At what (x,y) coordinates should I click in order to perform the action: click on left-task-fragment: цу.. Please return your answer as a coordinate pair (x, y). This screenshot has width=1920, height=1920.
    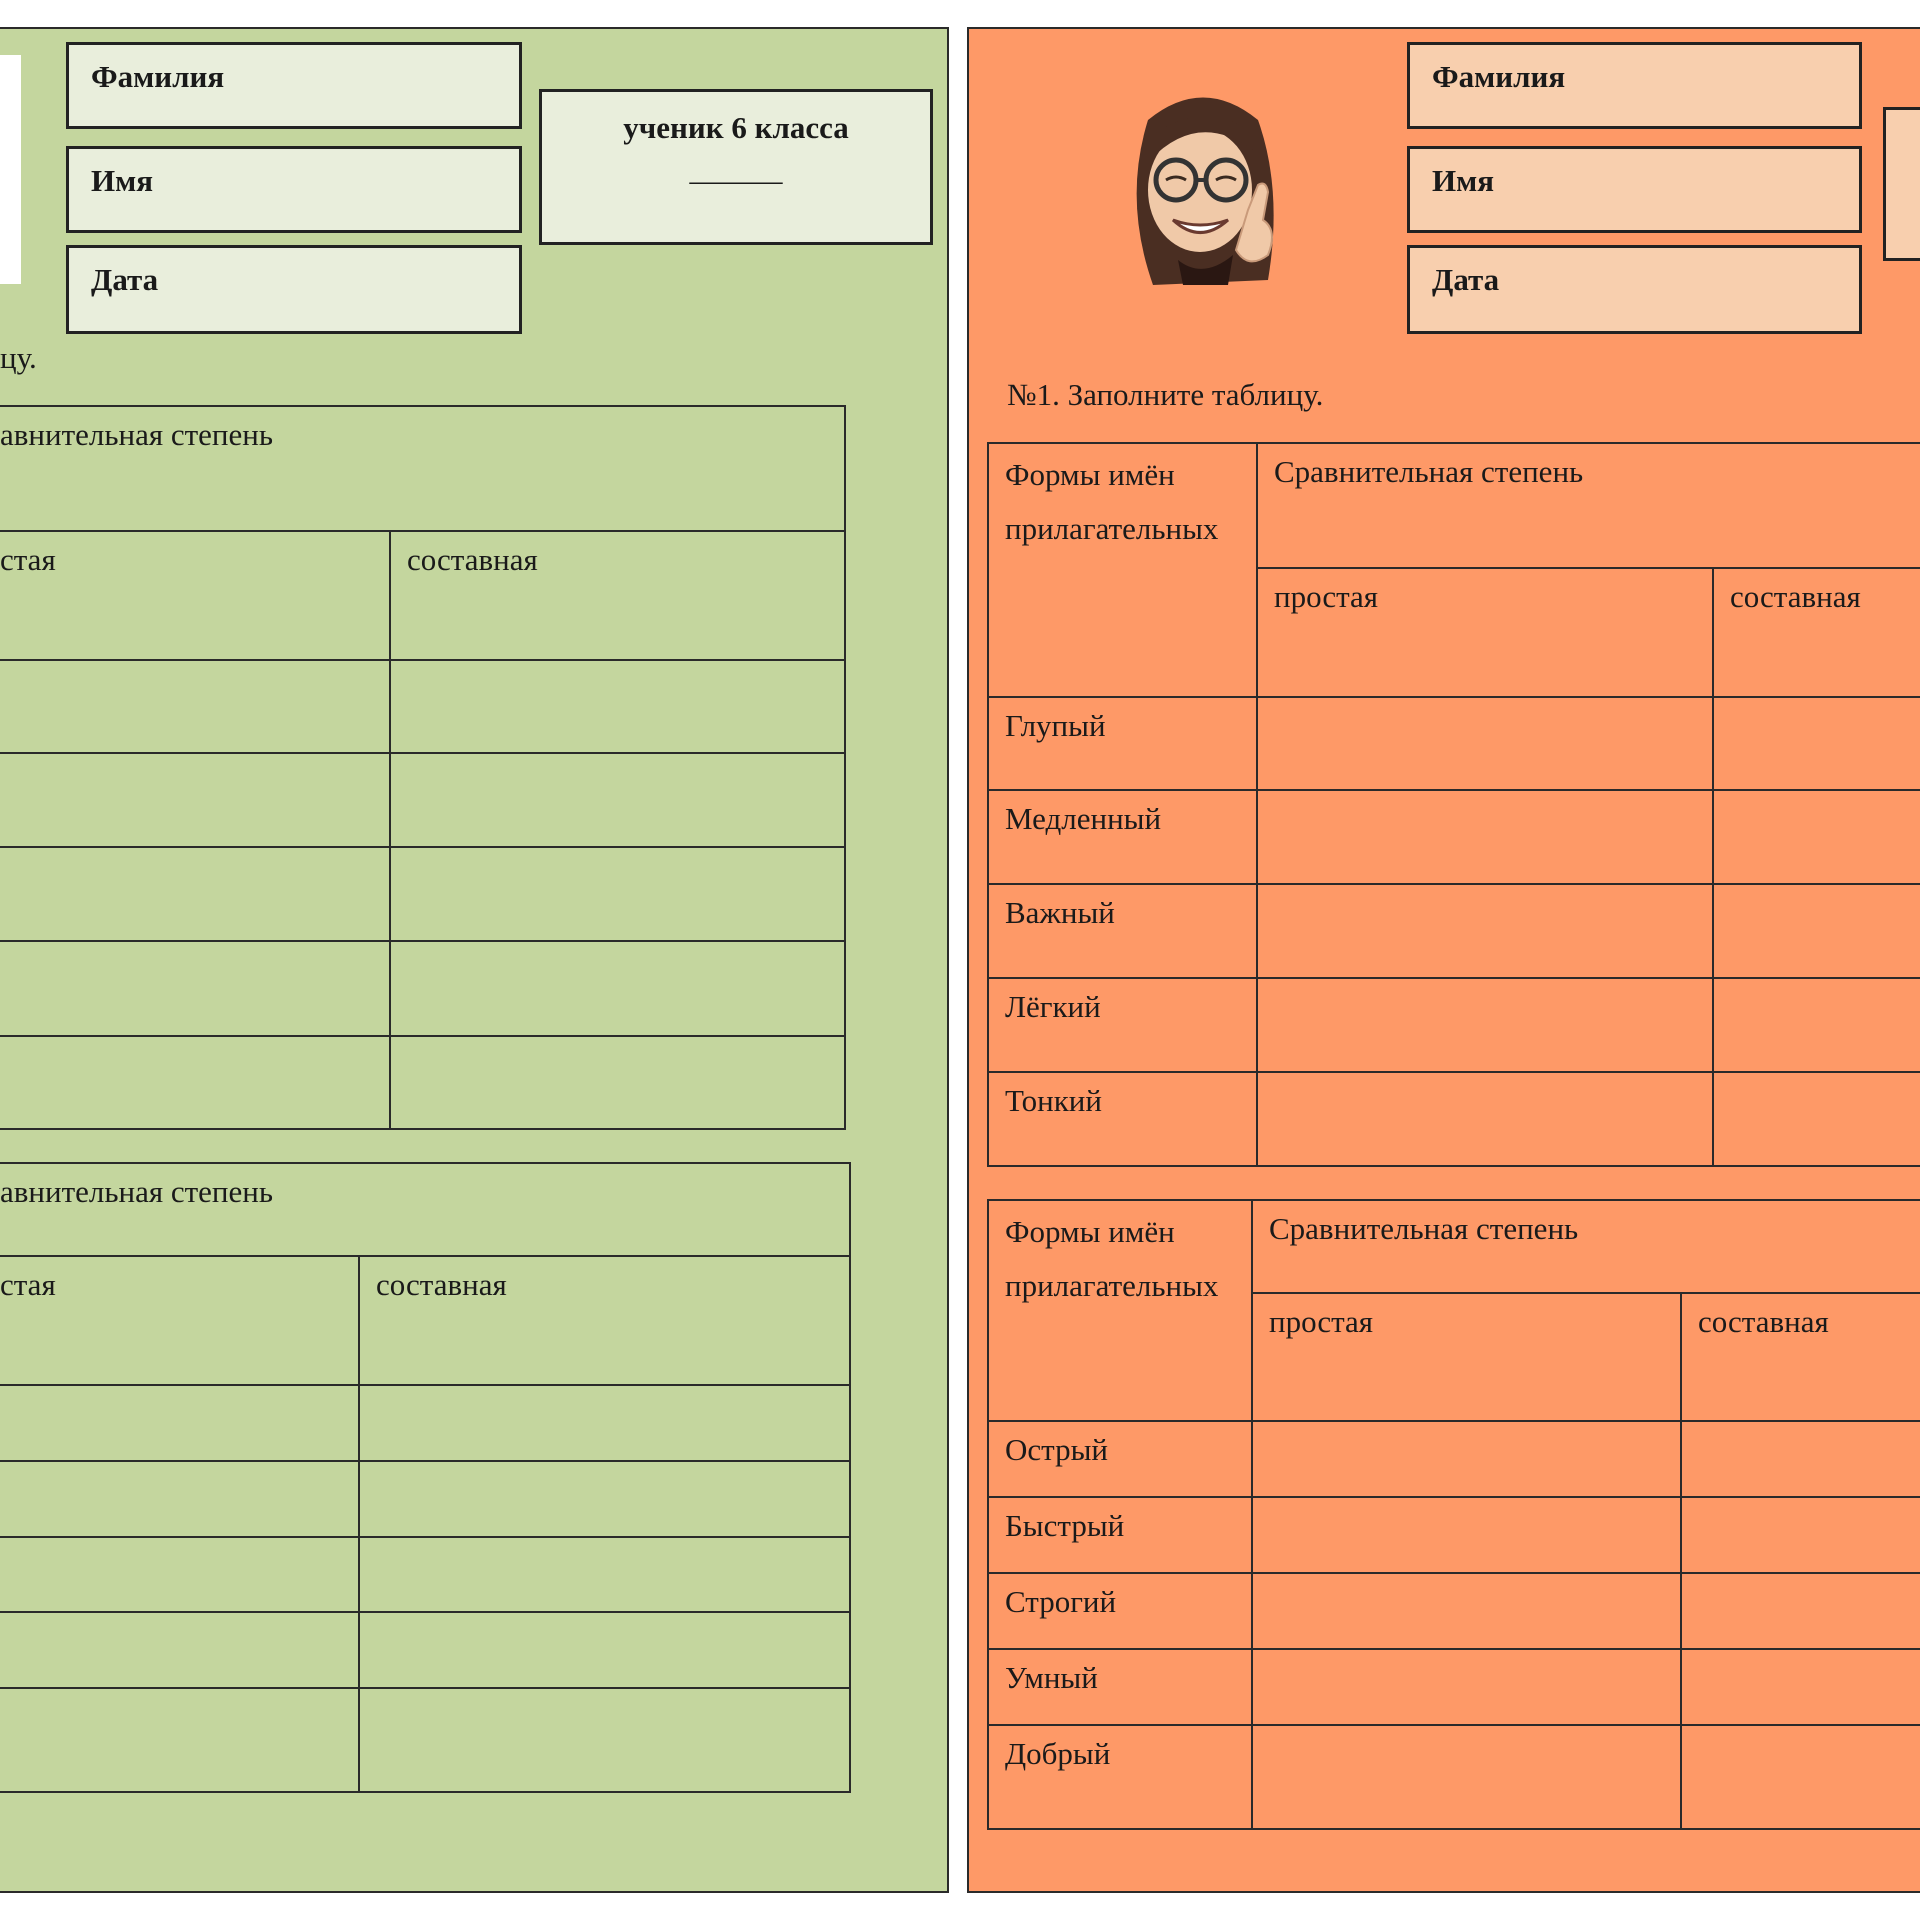
    Looking at the image, I should click on (18, 357).